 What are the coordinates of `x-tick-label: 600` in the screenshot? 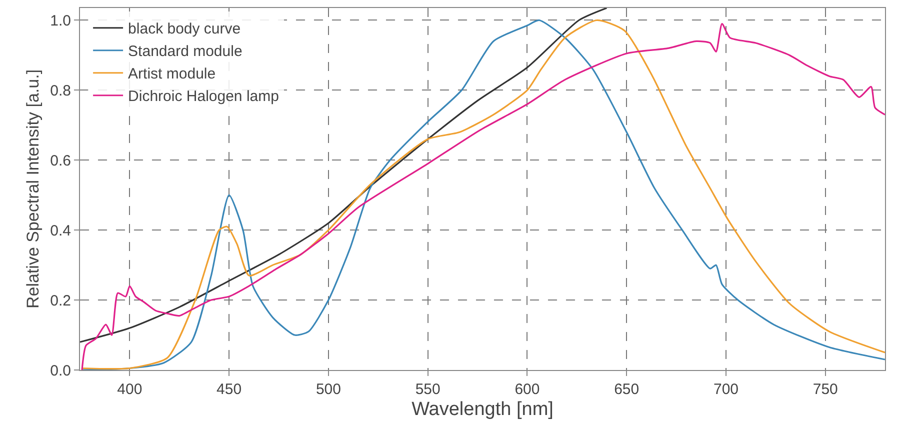 It's located at (527, 389).